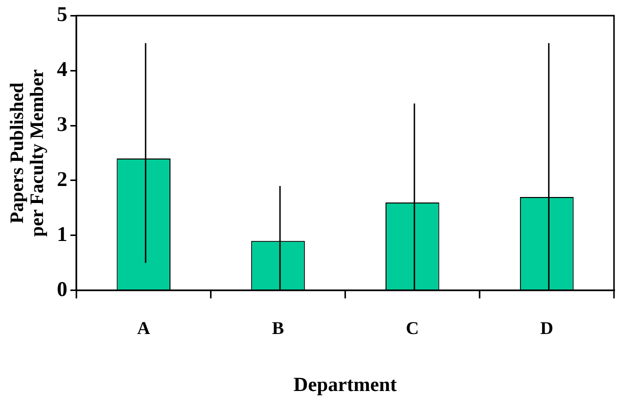 The height and width of the screenshot is (406, 626). Describe the element at coordinates (143, 328) in the screenshot. I see `x-tick-label: A` at that location.